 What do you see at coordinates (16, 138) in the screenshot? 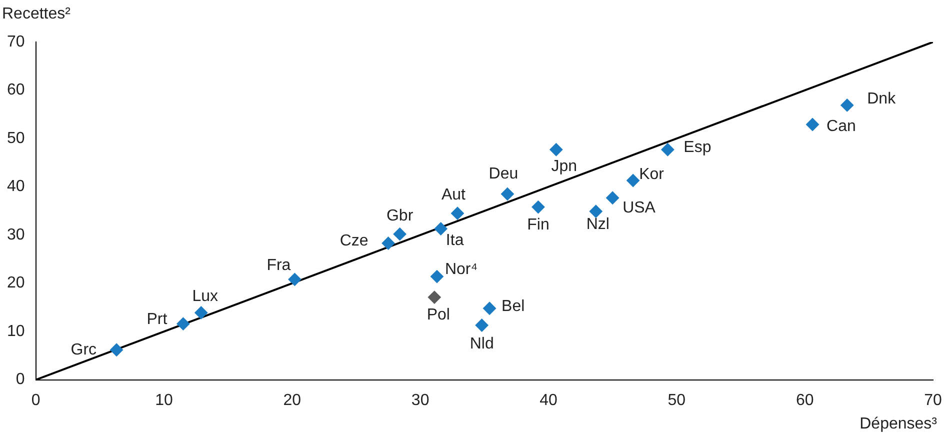
I see `y-tick-label: 50` at bounding box center [16, 138].